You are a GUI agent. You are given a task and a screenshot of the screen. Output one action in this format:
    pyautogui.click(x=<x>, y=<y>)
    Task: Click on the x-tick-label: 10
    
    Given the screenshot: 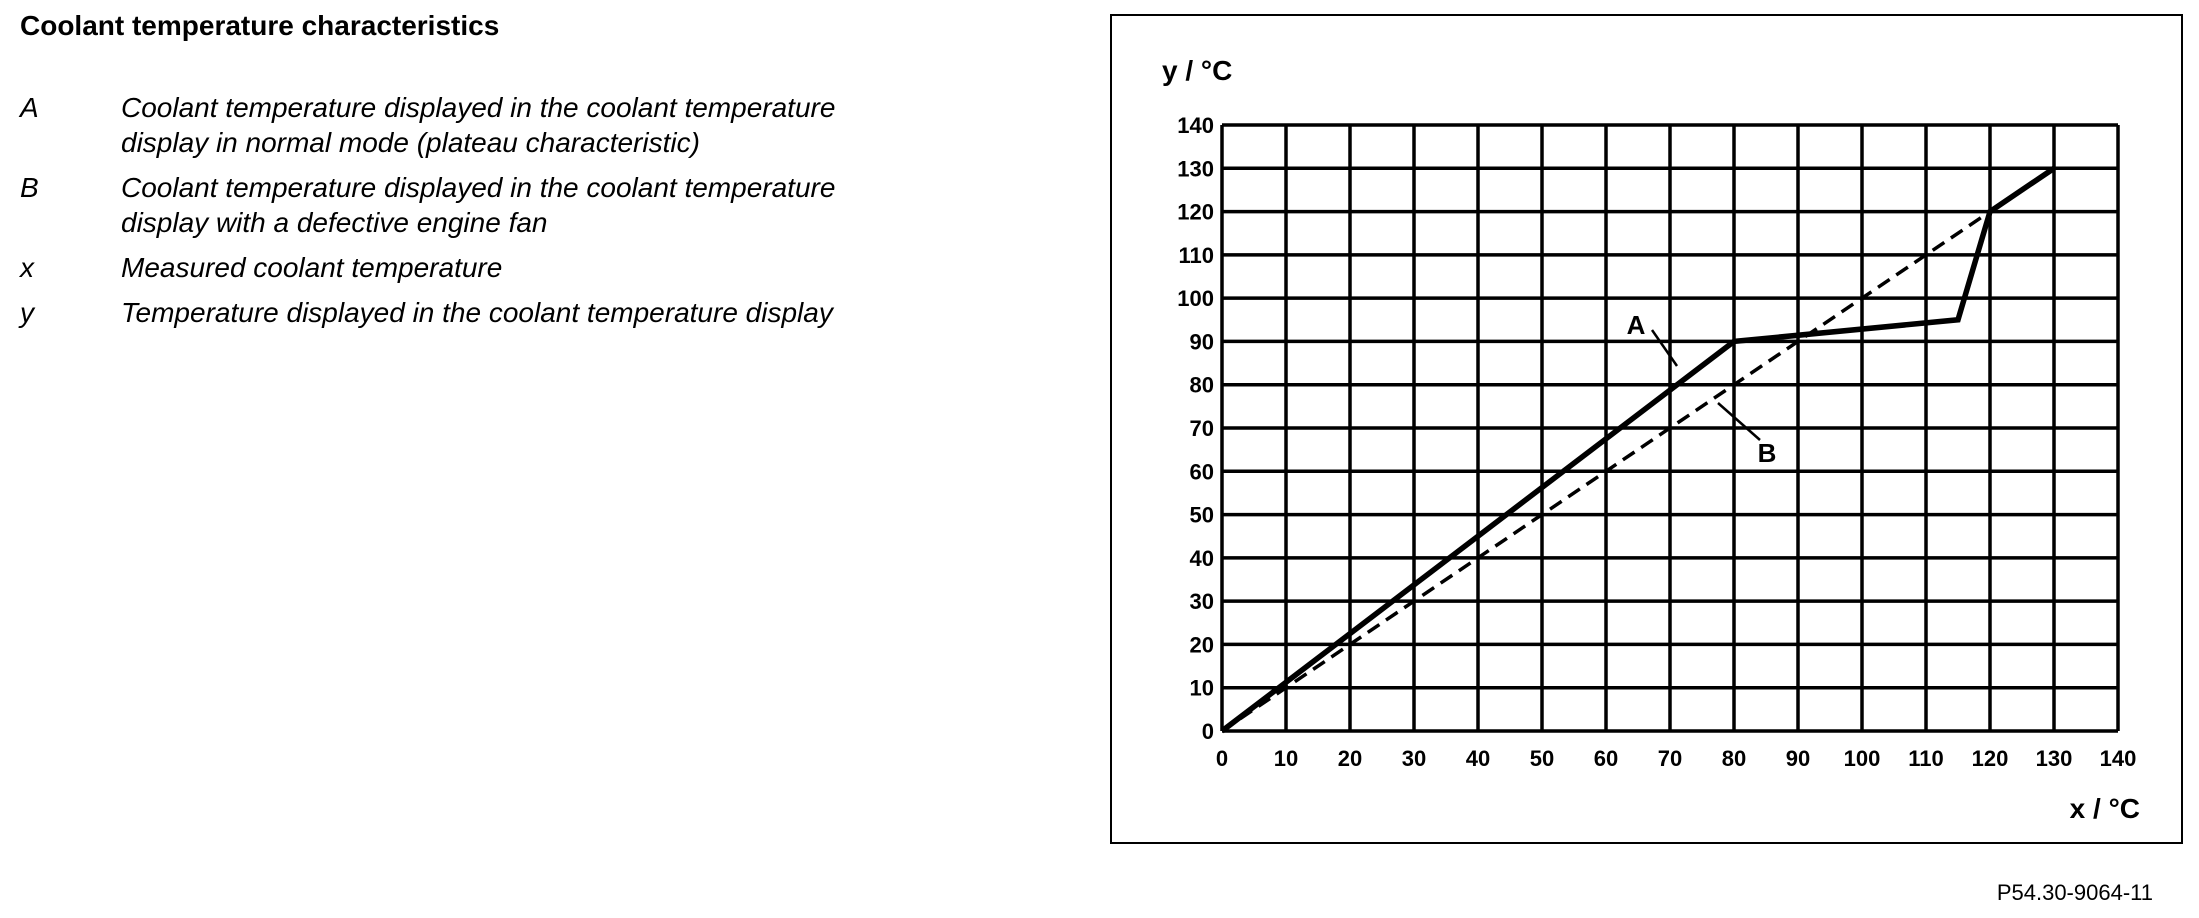 What is the action you would take?
    pyautogui.click(x=1286, y=758)
    